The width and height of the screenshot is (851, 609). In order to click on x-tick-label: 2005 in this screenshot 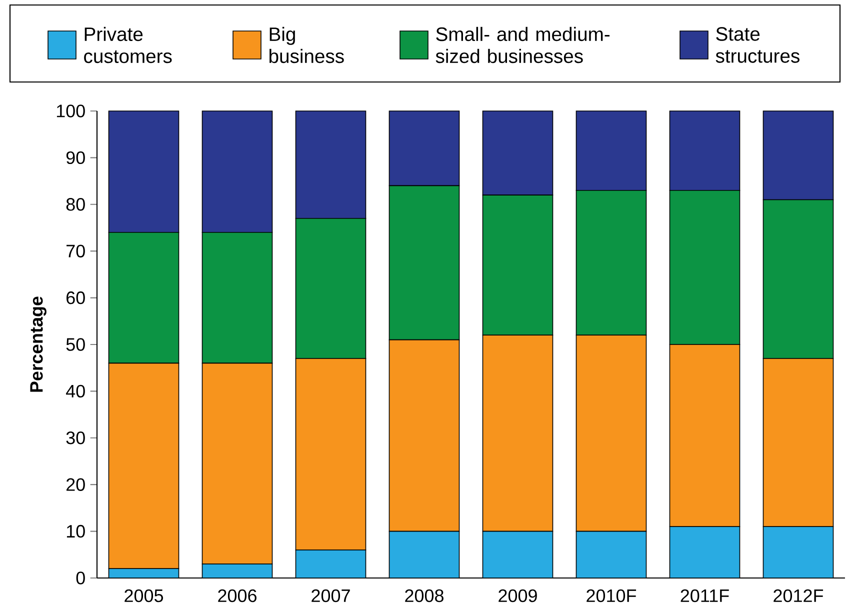, I will do `click(144, 595)`.